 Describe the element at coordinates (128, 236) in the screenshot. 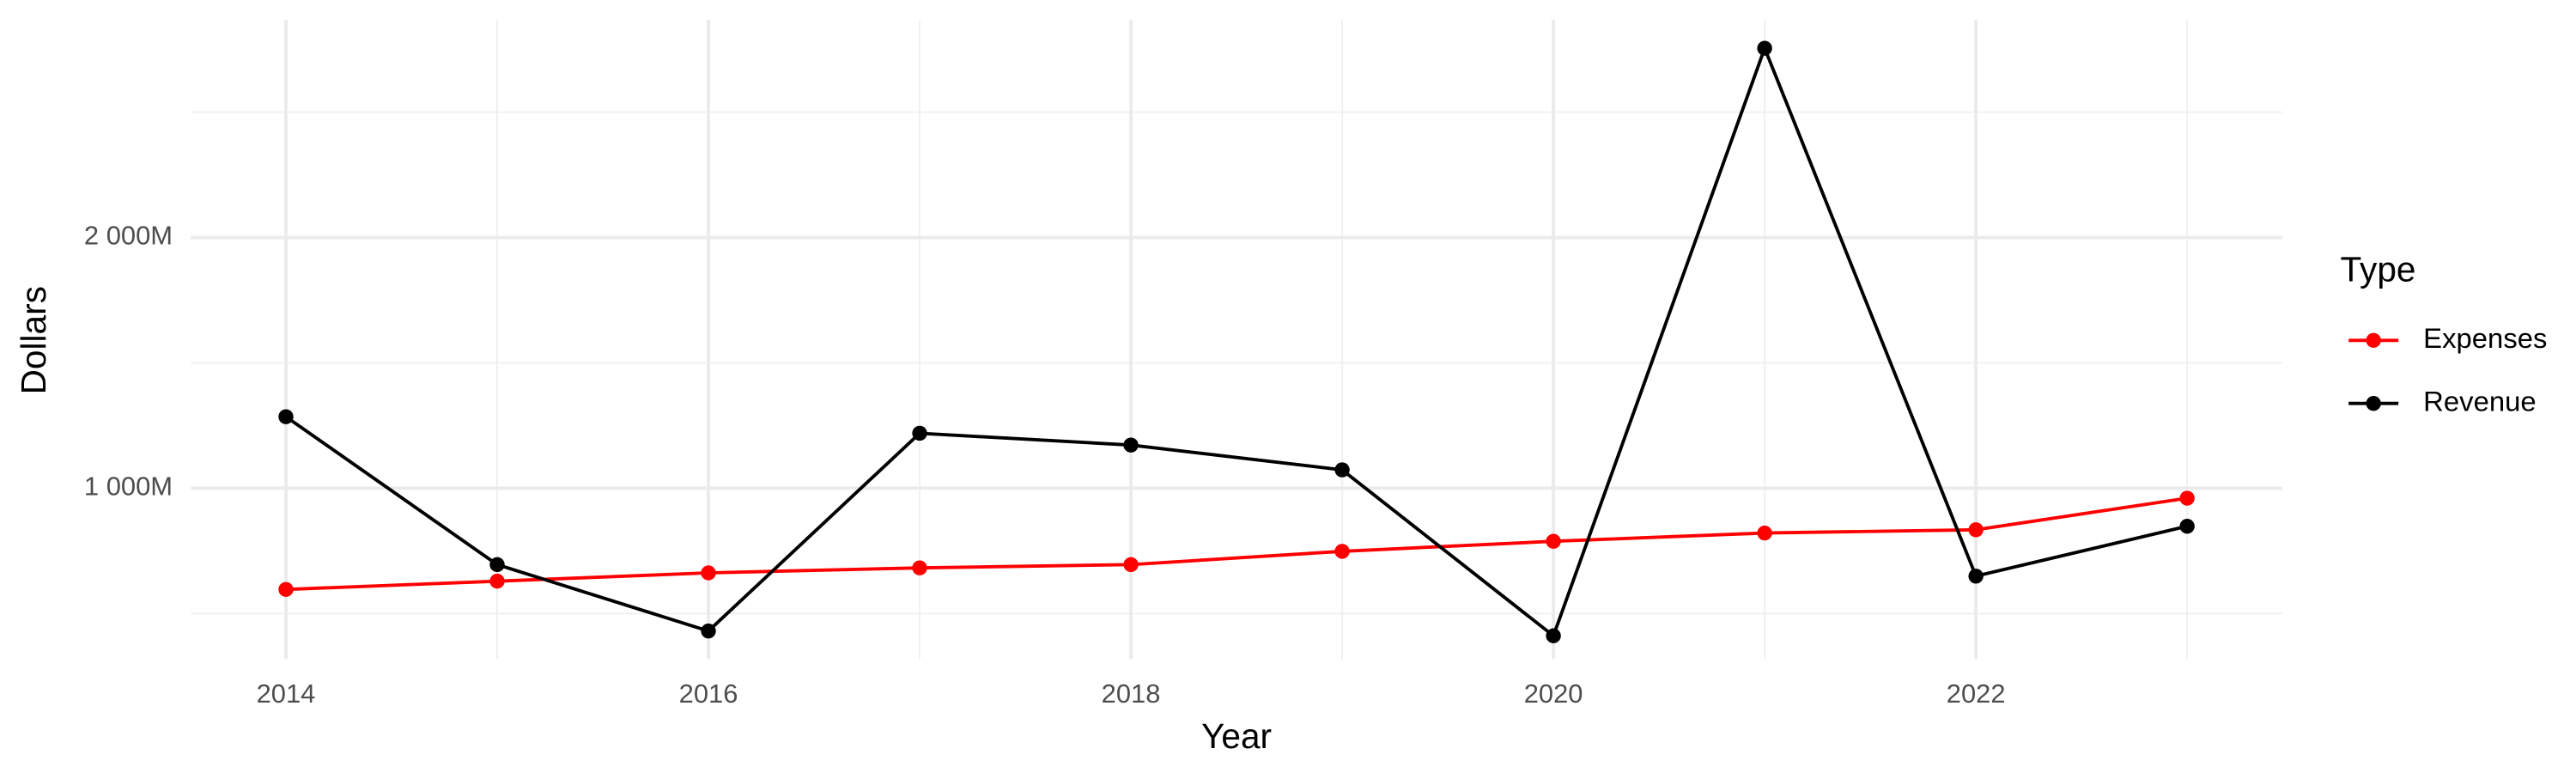

I see `y-tick-label: 2 000M` at that location.